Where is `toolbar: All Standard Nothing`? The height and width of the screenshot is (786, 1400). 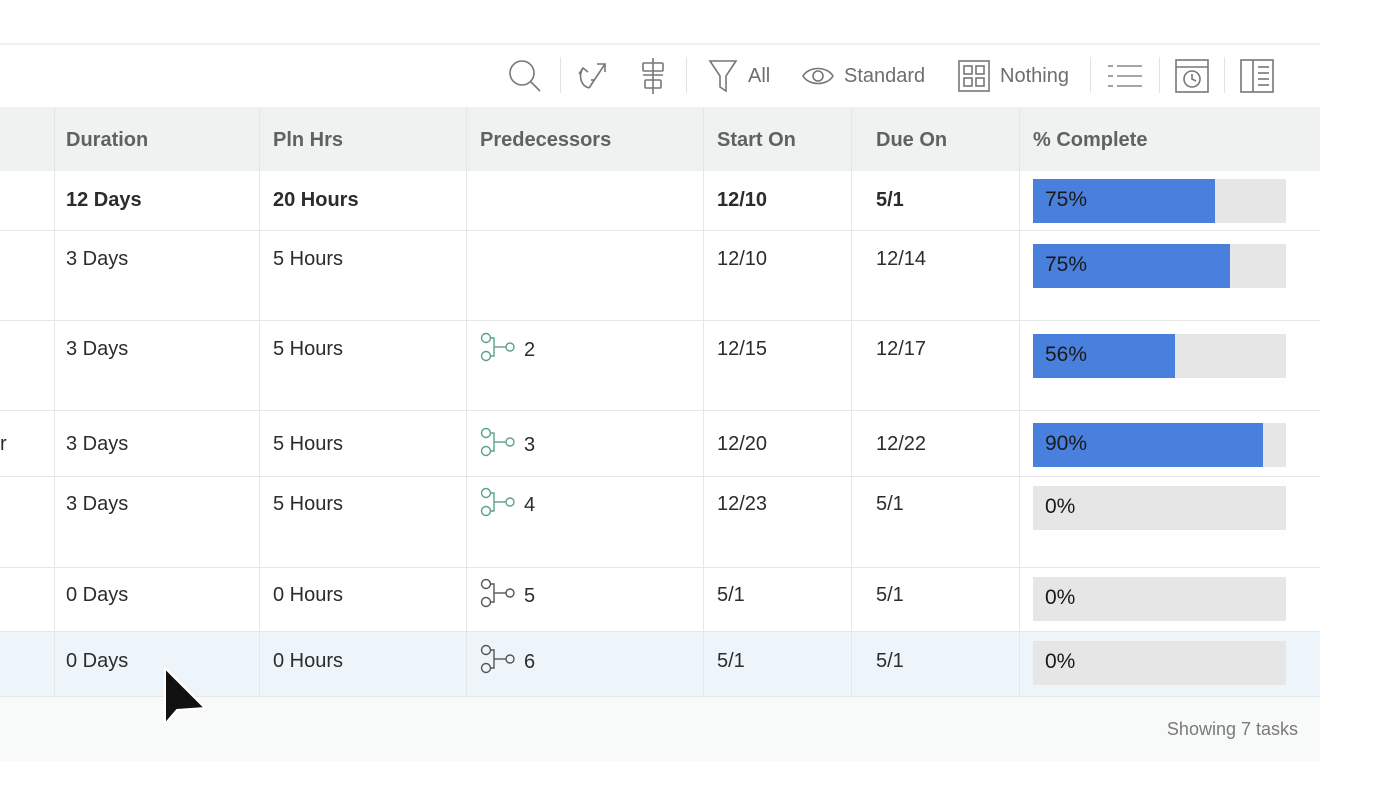
toolbar: All Standard Nothing is located at coordinates (660, 76).